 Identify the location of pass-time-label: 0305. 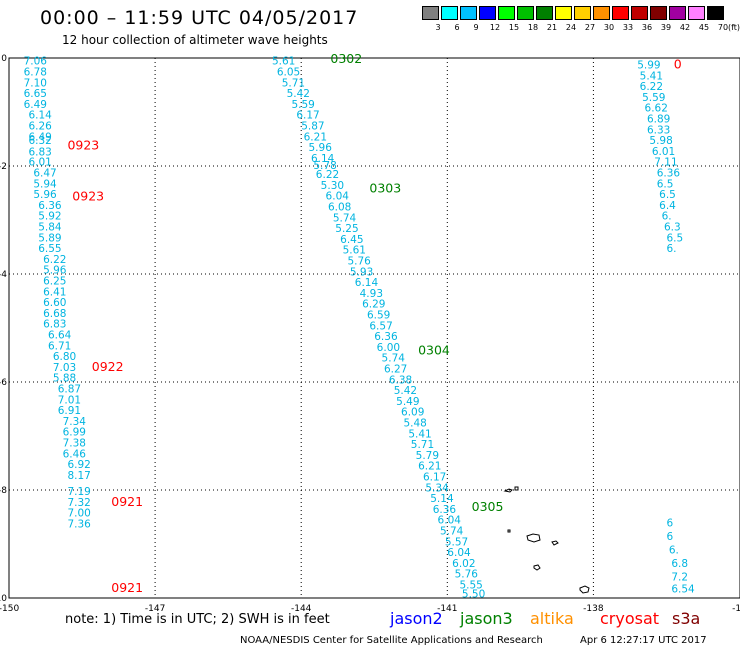
(488, 506).